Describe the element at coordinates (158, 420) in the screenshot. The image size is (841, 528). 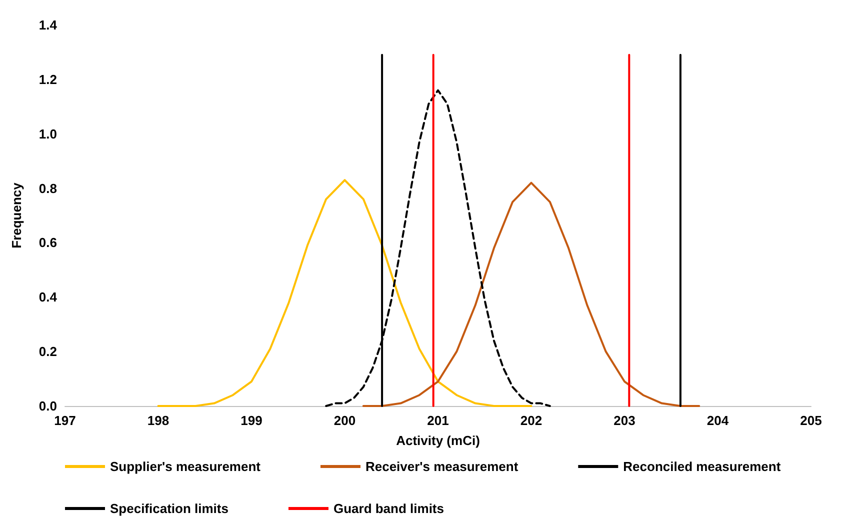
I see `x-tick-label: 198` at that location.